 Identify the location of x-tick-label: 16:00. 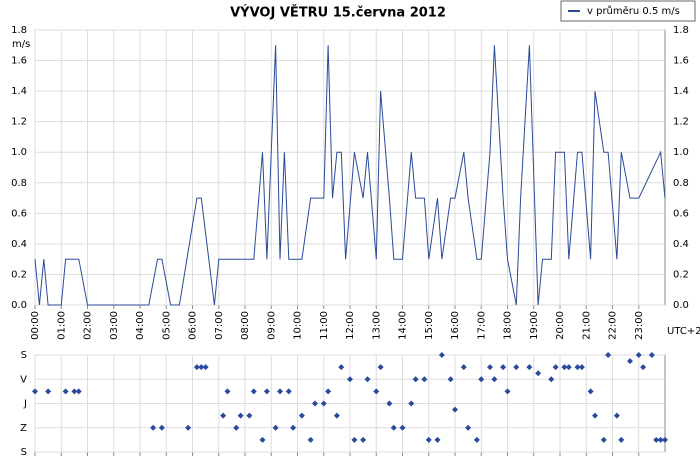
(455, 325).